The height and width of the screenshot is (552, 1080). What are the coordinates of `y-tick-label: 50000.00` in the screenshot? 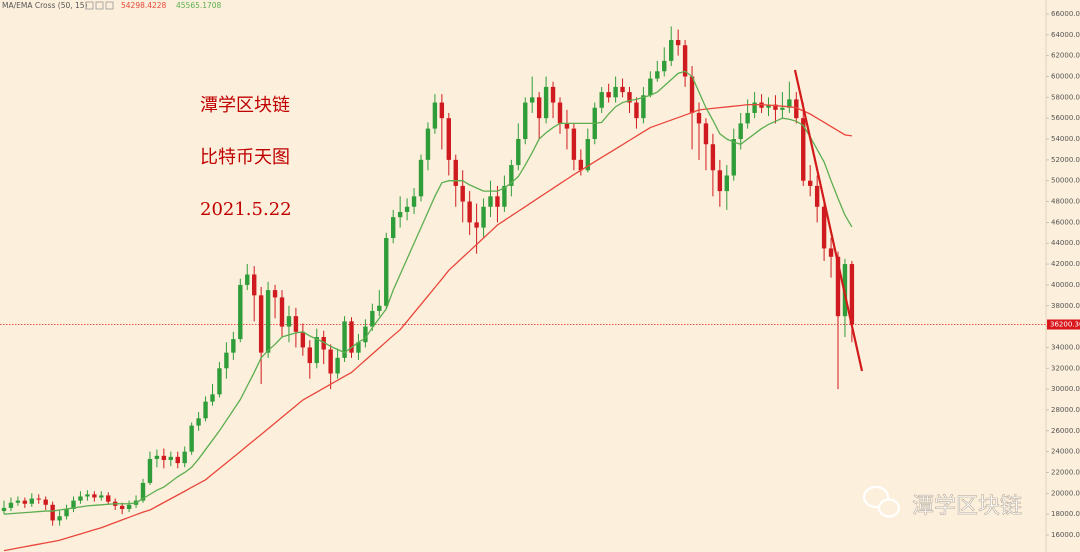 It's located at (1065, 181).